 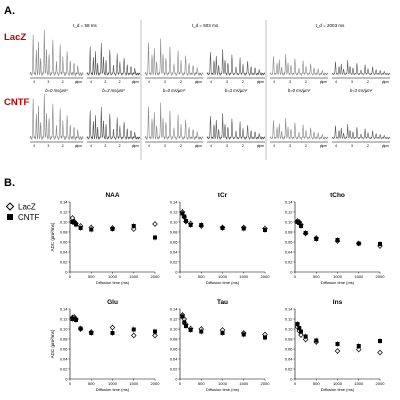 What do you see at coordinates (52, 343) in the screenshot?
I see `y-axis-label: ADC (µm²/ms)` at bounding box center [52, 343].